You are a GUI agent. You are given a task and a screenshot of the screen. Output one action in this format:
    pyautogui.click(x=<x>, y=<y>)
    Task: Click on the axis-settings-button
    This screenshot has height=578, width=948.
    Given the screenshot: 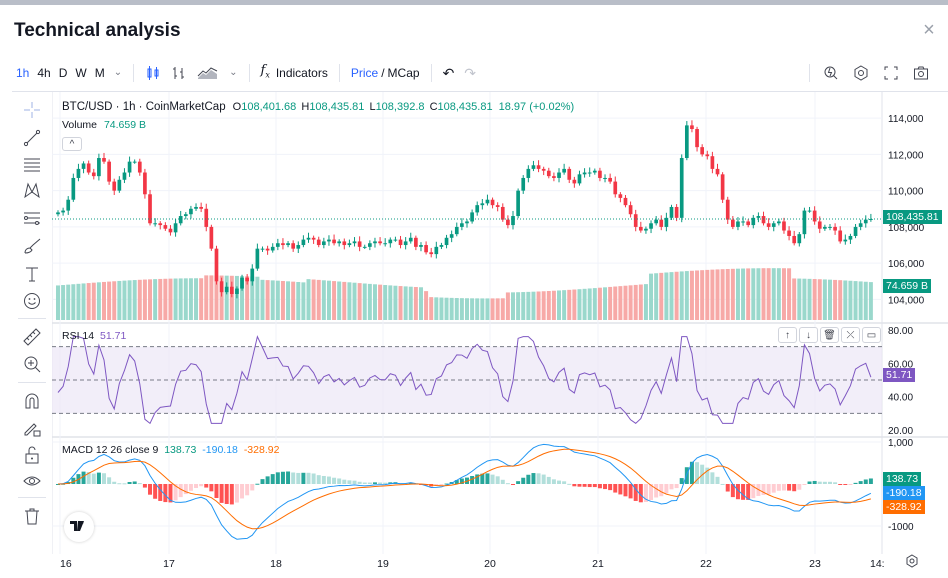 What is the action you would take?
    pyautogui.click(x=912, y=561)
    